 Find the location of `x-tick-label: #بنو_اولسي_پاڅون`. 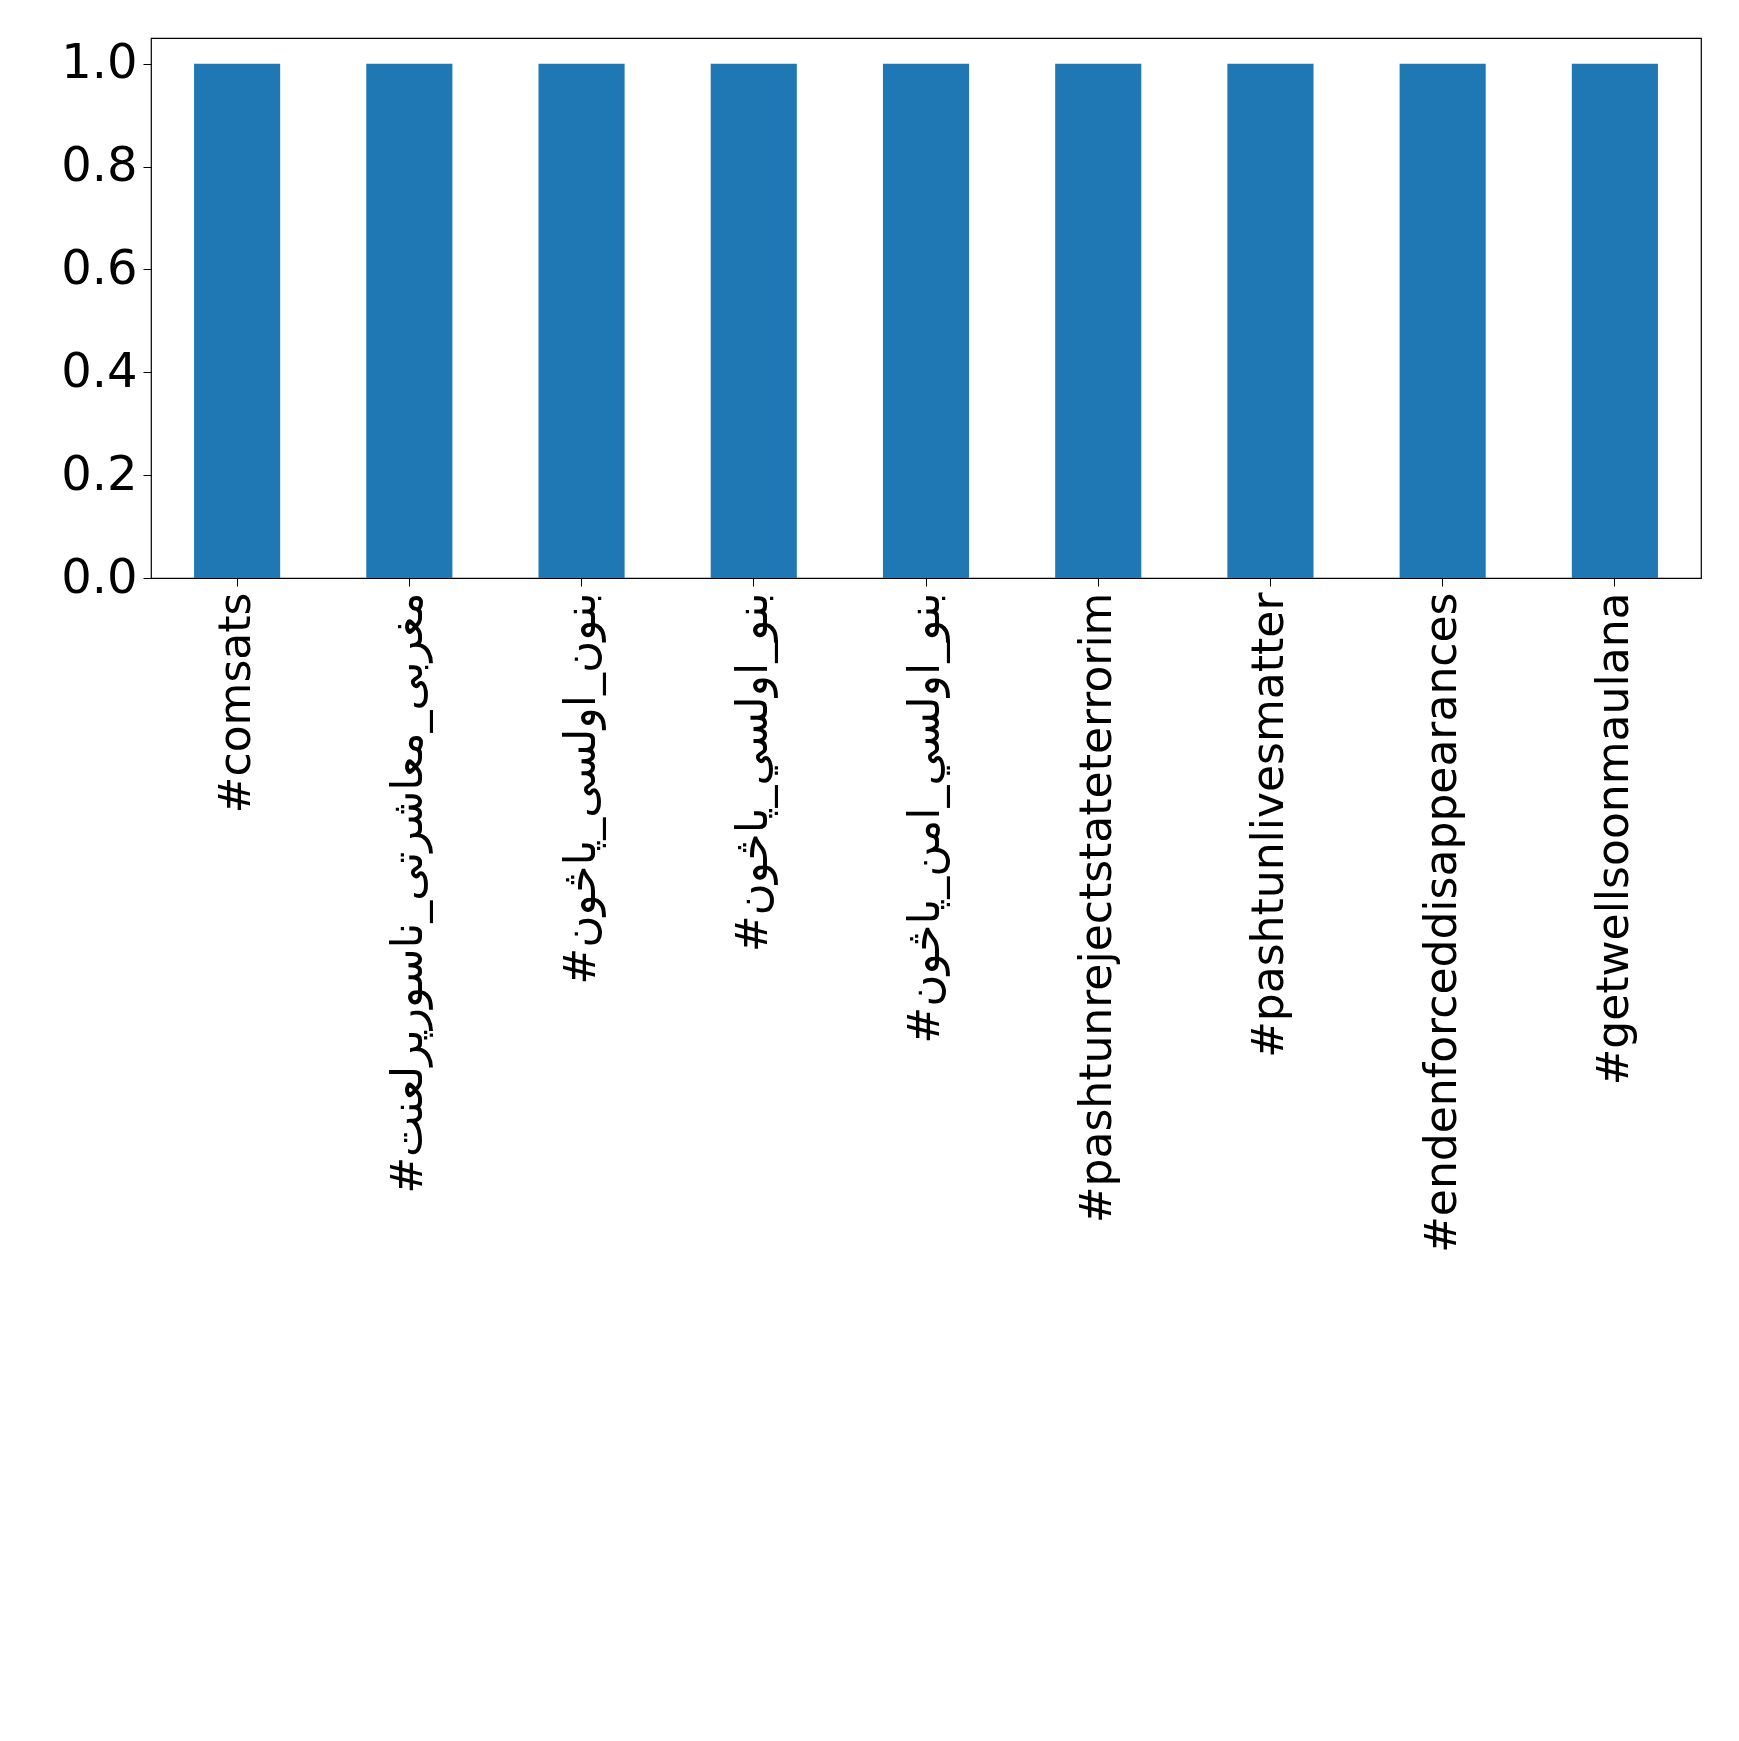

x-tick-label: #بنو_اولسي_پاڅون is located at coordinates (751, 772).